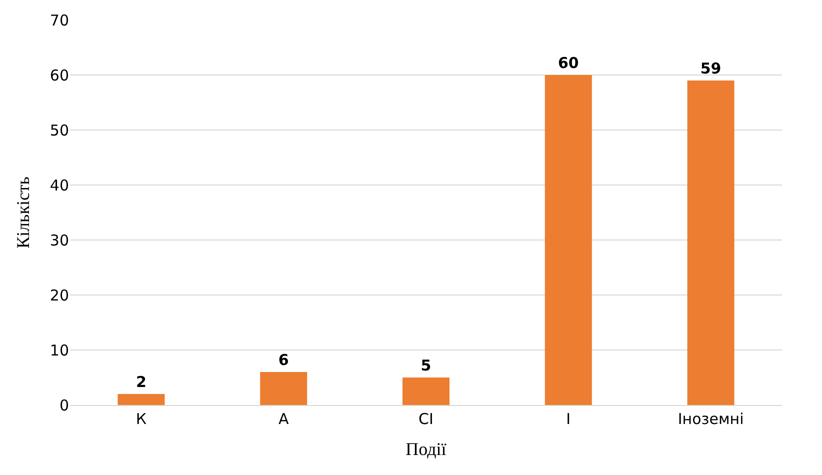 The width and height of the screenshot is (822, 475). I want to click on x-axis-title: Події, so click(426, 449).